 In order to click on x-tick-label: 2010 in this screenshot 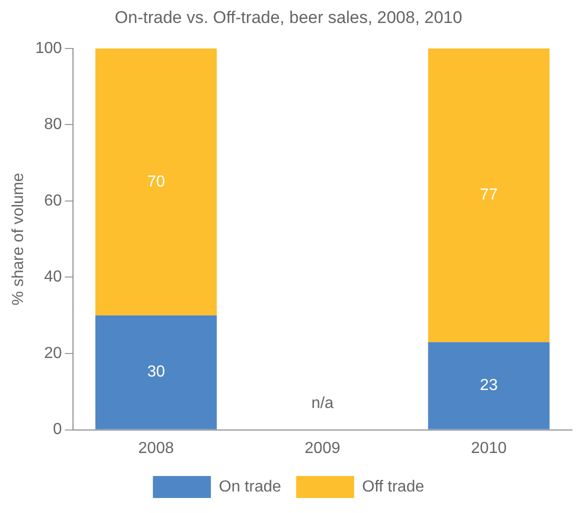, I will do `click(489, 448)`.